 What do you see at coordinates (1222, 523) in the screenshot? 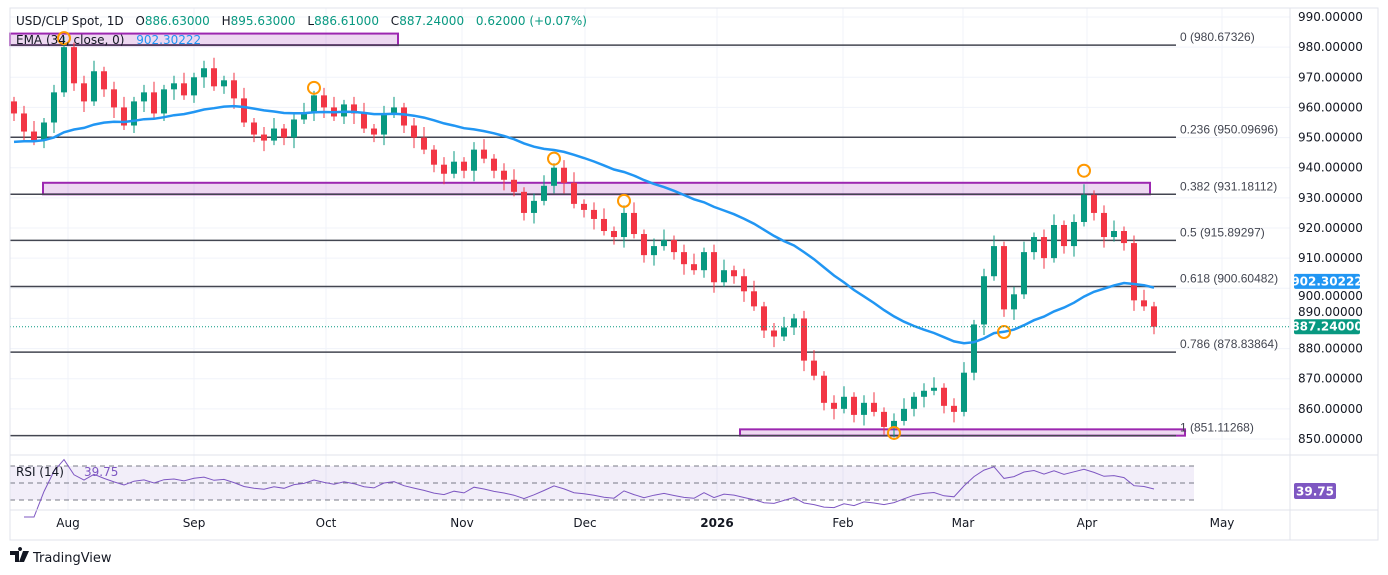
I see `time-tick-label: May` at bounding box center [1222, 523].